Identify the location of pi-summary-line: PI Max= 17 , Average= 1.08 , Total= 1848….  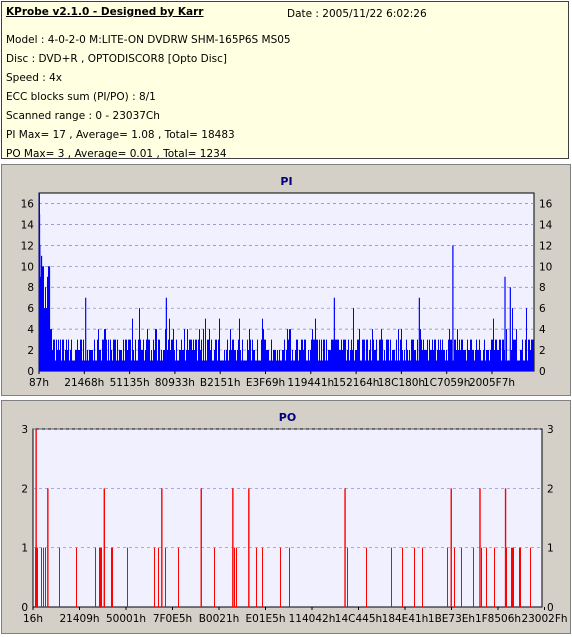
(120, 135).